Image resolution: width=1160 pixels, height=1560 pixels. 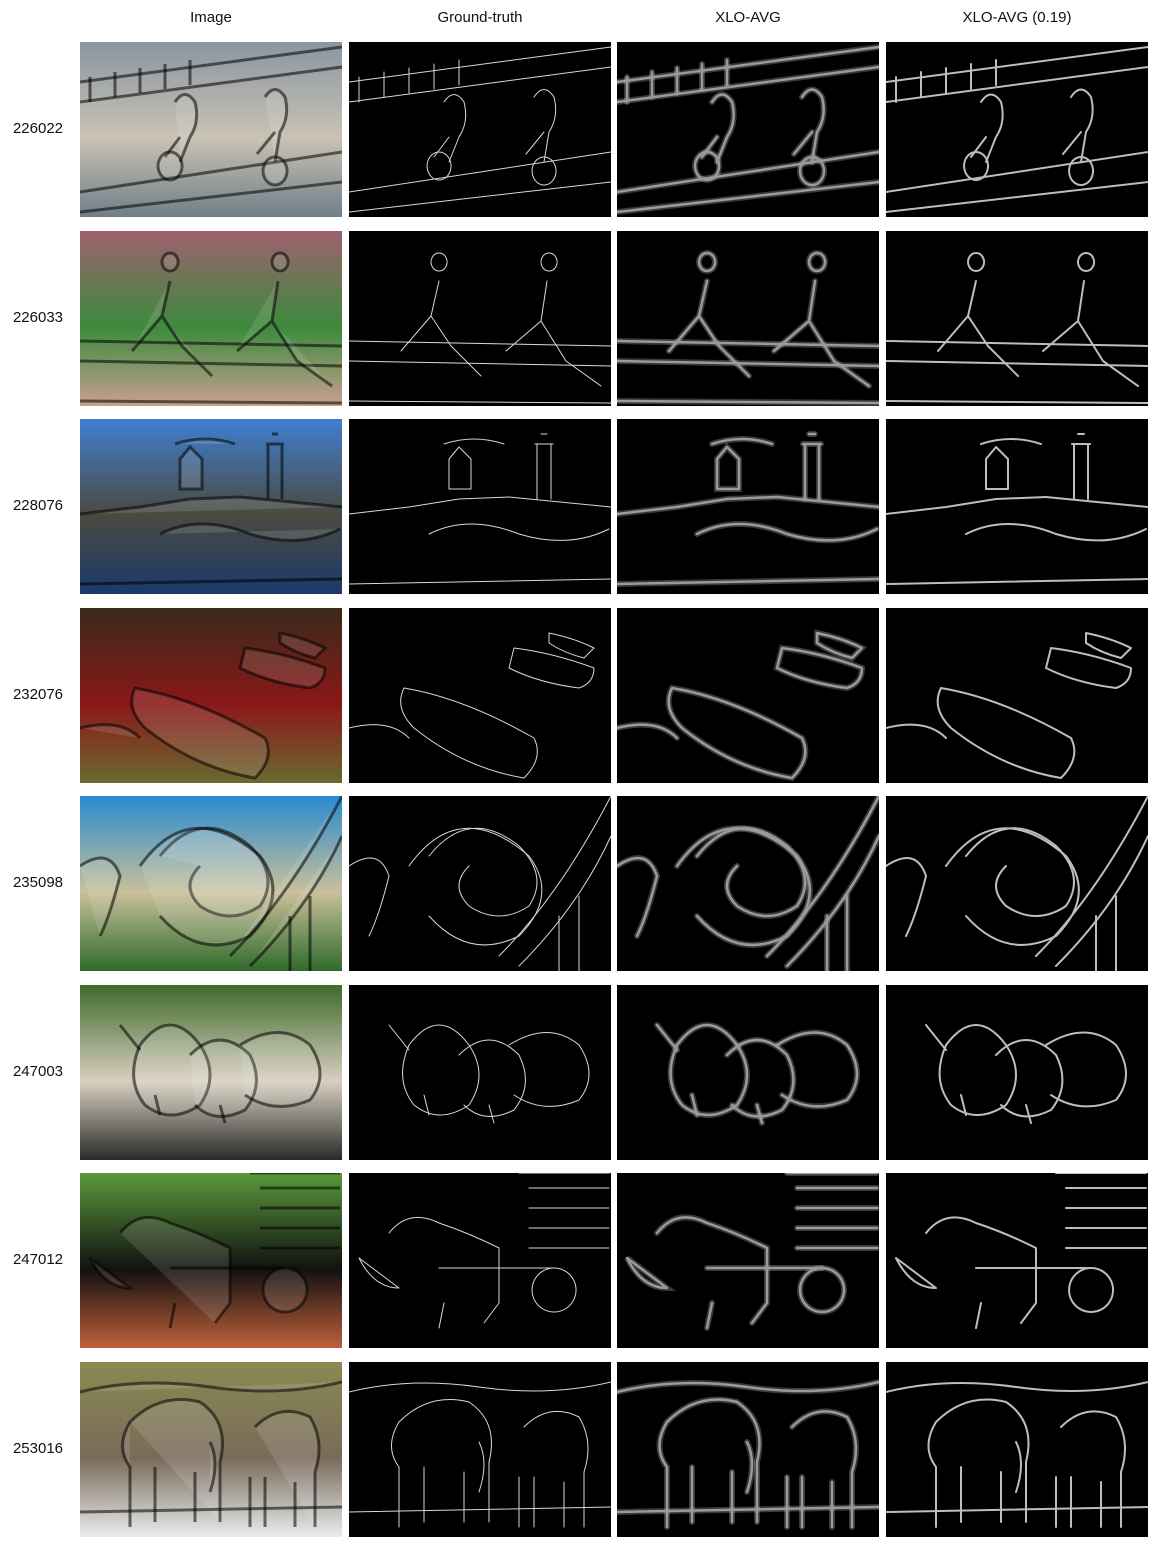 I want to click on row-label: 247003, so click(x=38, y=1071).